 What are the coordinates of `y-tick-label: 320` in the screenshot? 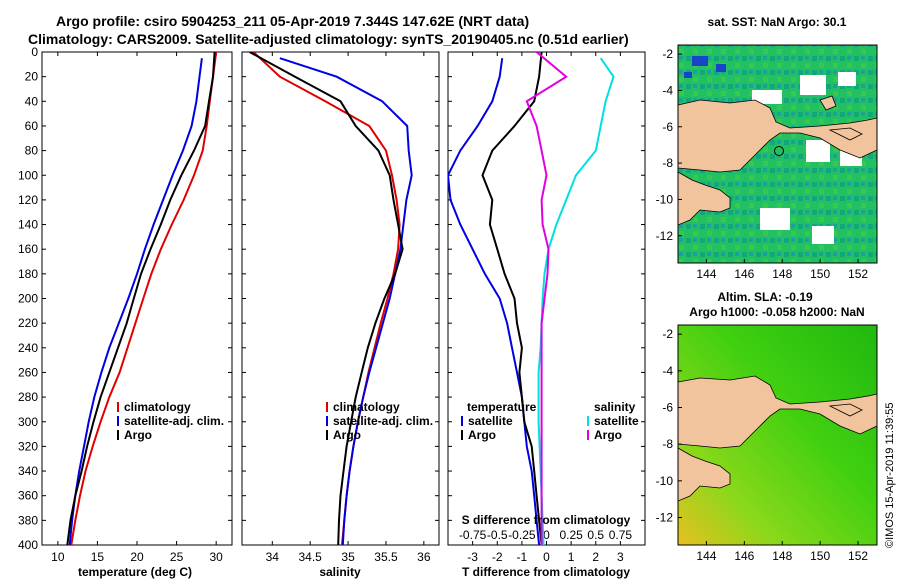 It's located at (28, 446).